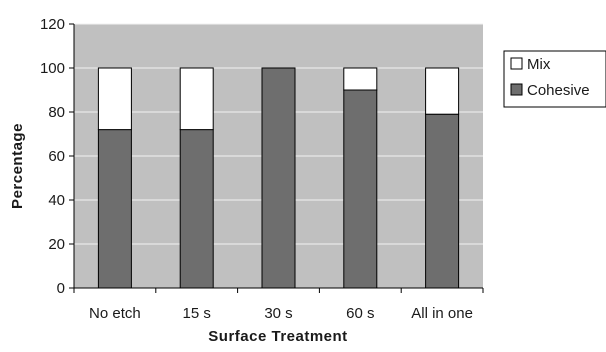  I want to click on x-tick-label: No etch, so click(115, 313).